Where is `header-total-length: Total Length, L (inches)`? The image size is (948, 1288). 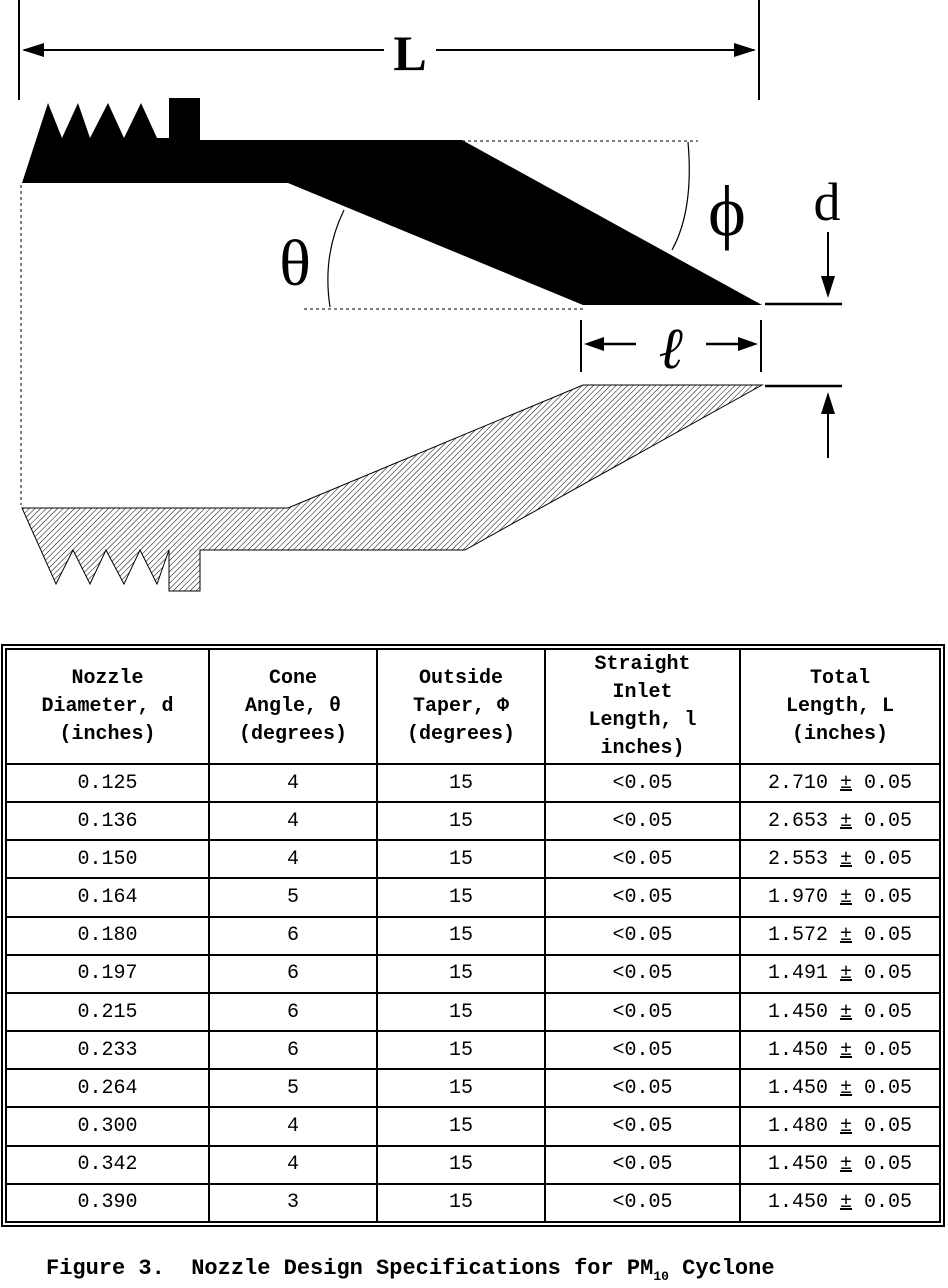 header-total-length: Total Length, L (inches) is located at coordinates (840, 706).